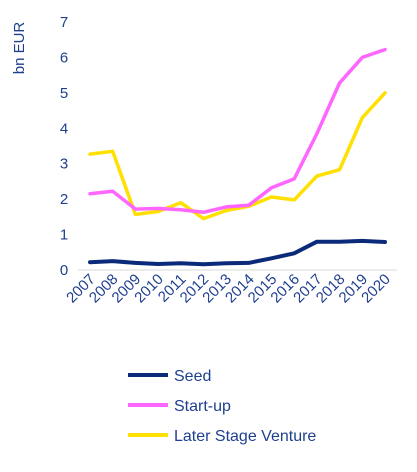 This screenshot has width=417, height=472. Describe the element at coordinates (64, 270) in the screenshot. I see `y-tick-label: 0` at that location.